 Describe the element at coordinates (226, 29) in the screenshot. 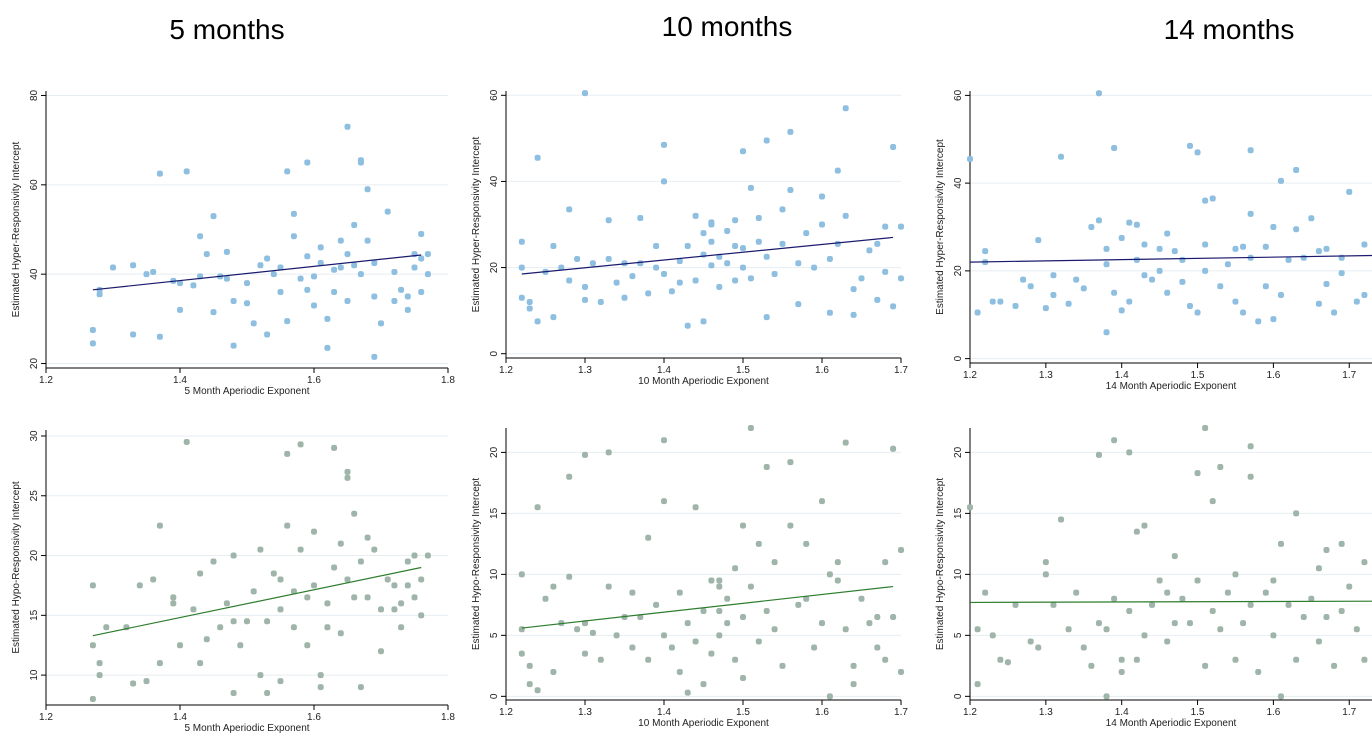

I see `column-title-5-months: 5 months` at that location.